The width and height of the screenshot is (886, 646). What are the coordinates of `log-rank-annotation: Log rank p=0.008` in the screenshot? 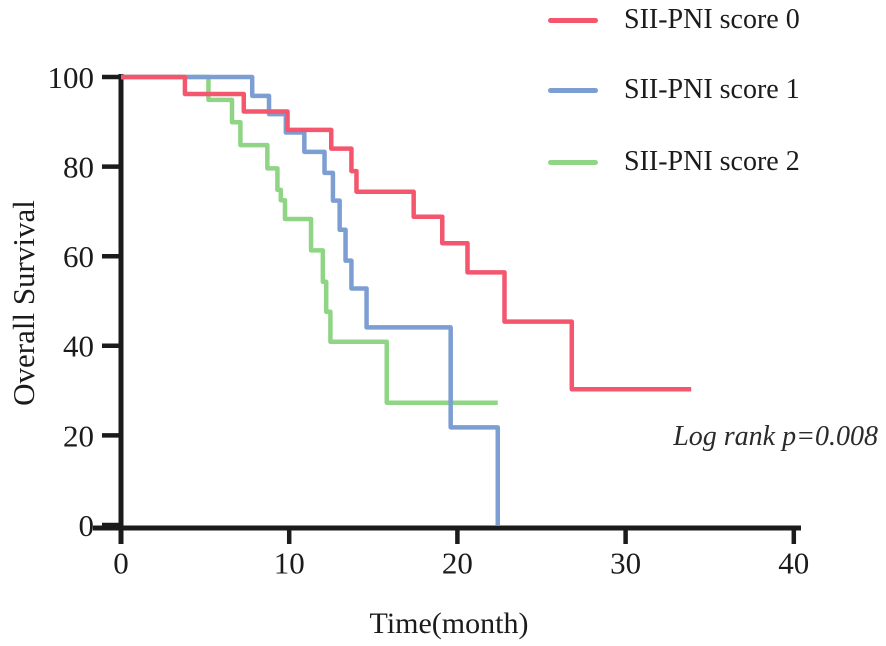 It's located at (775, 436).